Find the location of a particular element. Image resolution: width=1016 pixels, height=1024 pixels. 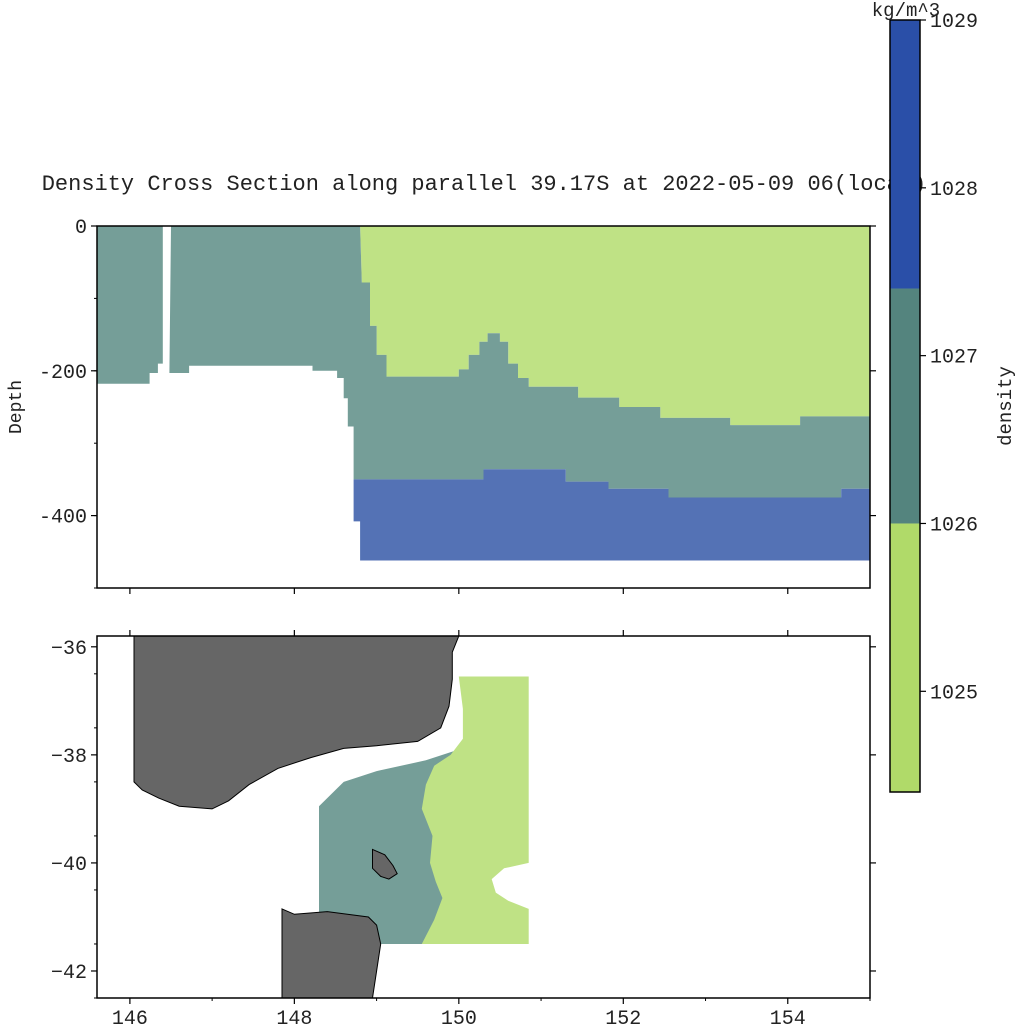

cross-section-y-tick-label: 0 is located at coordinates (81, 228).